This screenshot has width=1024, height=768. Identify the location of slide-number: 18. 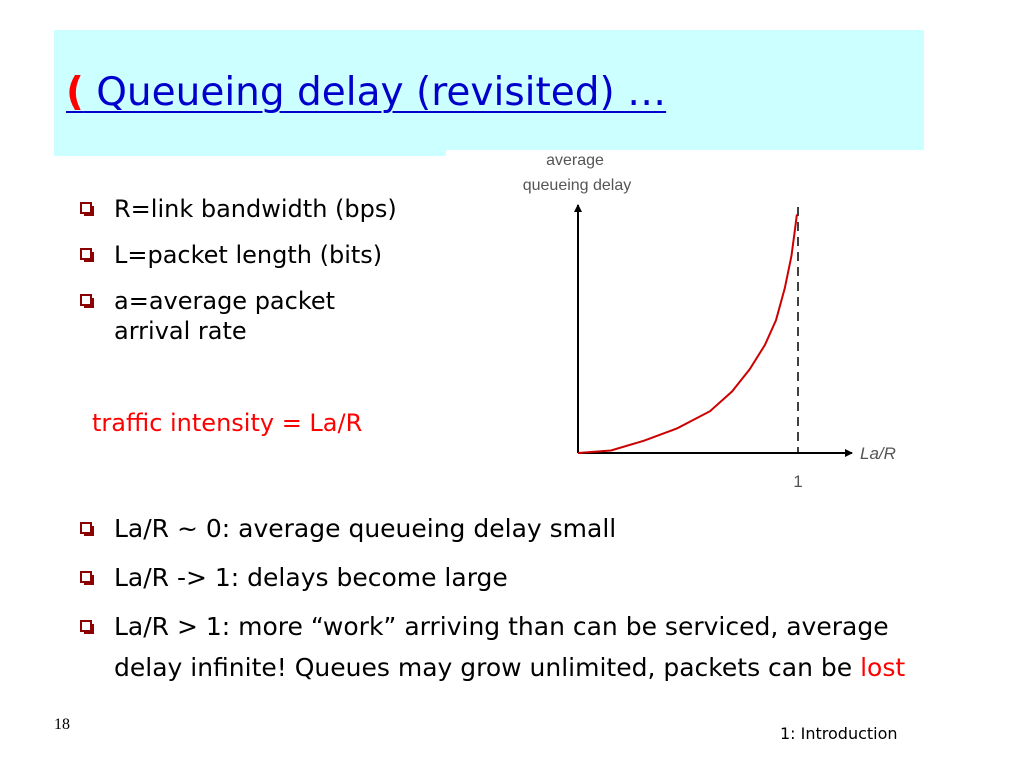
(62, 724).